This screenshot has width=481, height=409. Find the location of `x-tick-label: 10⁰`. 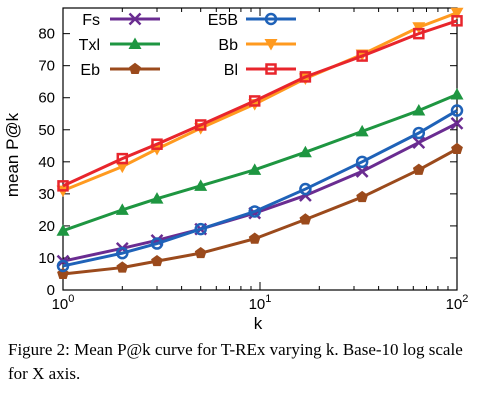

x-tick-label: 10⁰ is located at coordinates (63, 303).